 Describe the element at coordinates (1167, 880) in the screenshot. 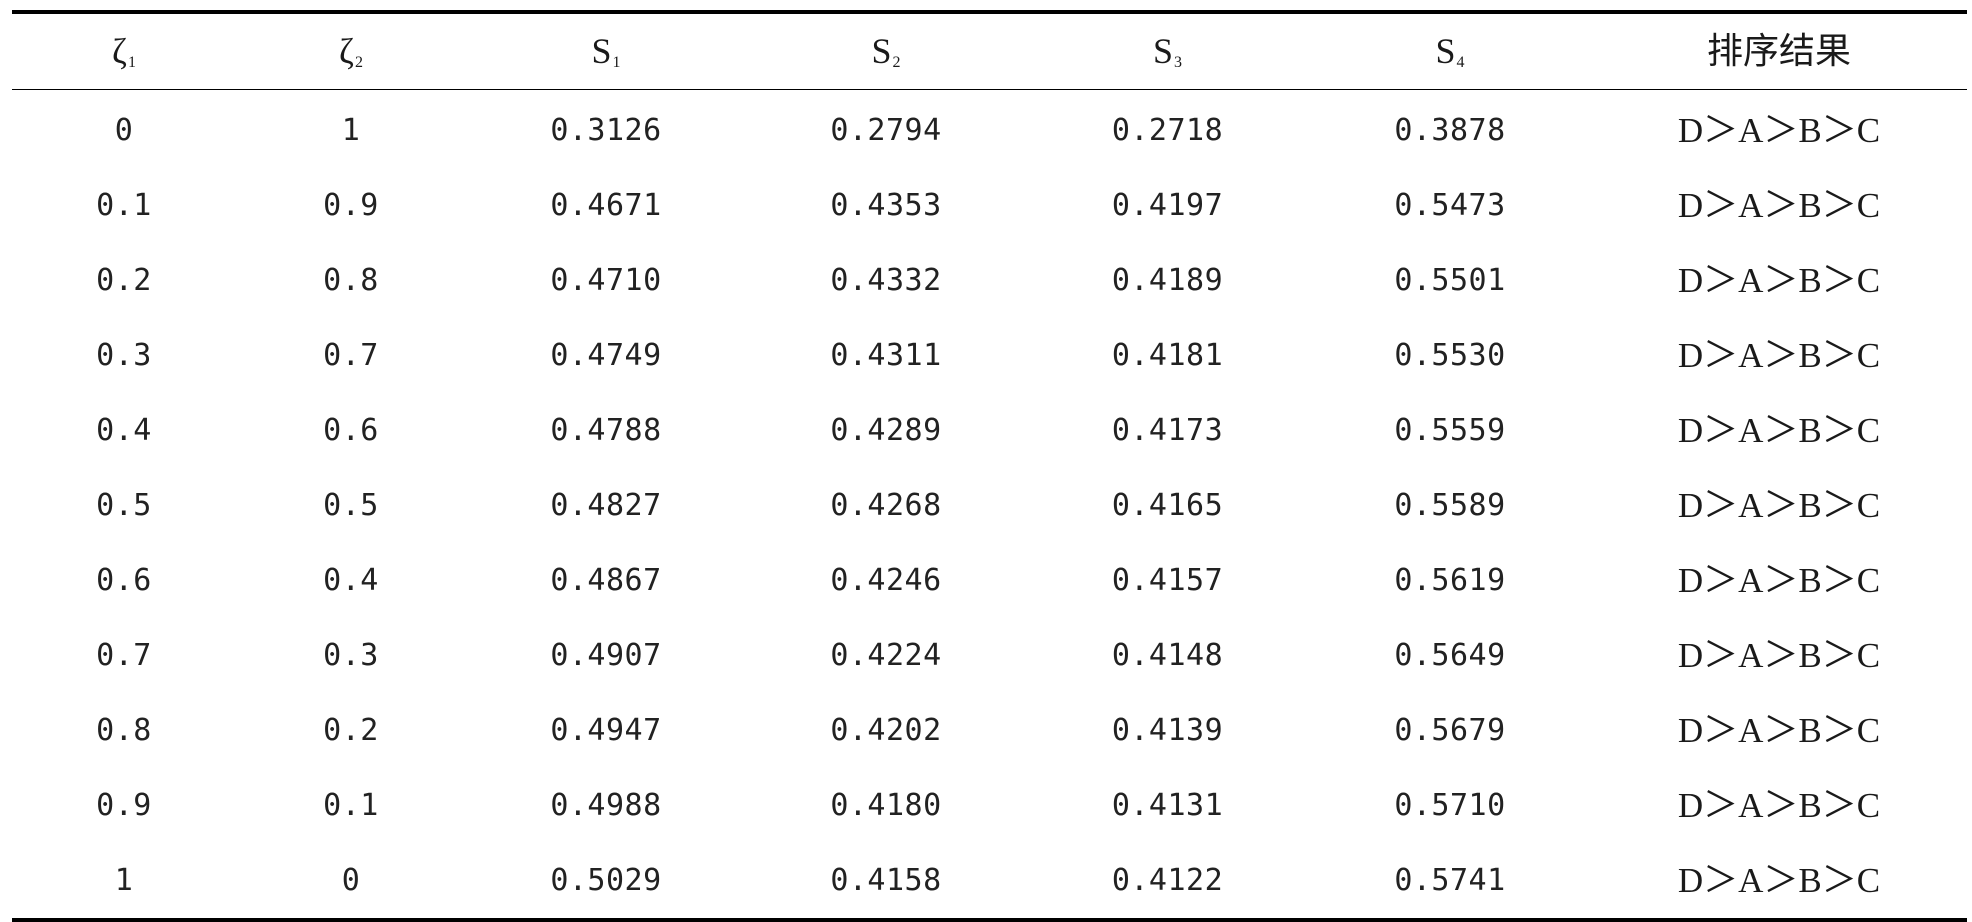

I see `s3-cell: 0.4122` at that location.